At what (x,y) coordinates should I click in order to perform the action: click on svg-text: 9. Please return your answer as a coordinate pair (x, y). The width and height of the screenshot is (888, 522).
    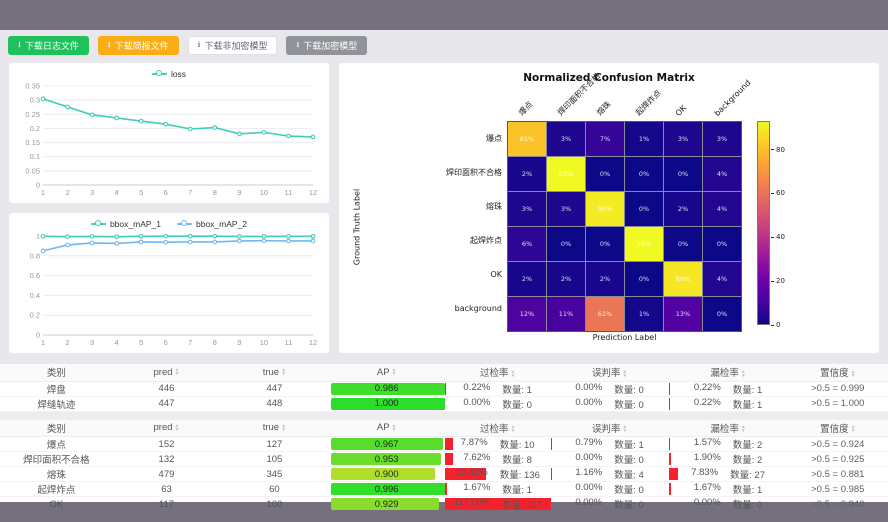
    Looking at the image, I should click on (239, 342).